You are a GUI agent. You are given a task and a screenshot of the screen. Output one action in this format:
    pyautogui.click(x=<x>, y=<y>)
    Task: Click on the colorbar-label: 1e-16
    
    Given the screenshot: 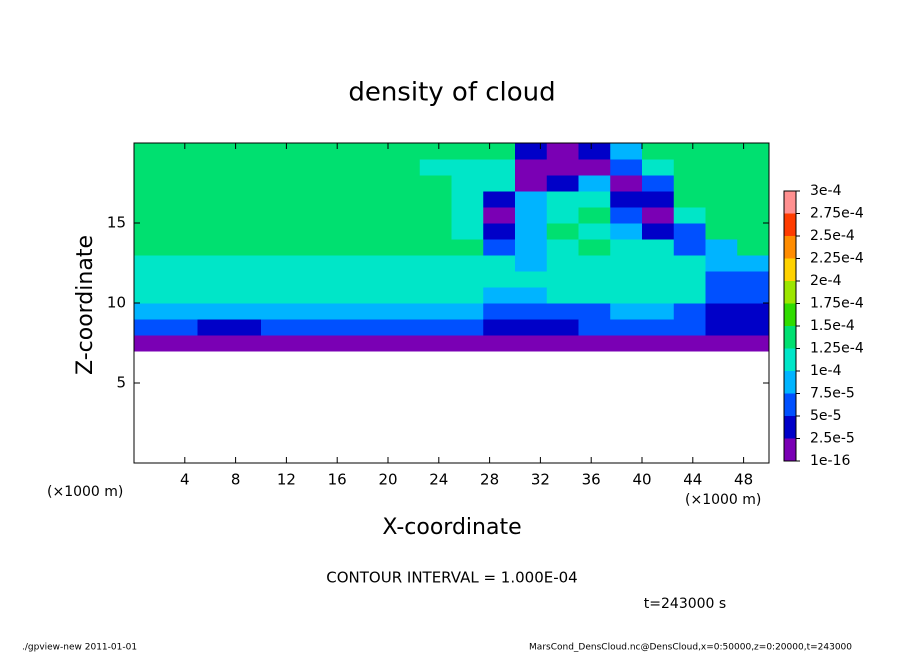 What is the action you would take?
    pyautogui.click(x=830, y=461)
    